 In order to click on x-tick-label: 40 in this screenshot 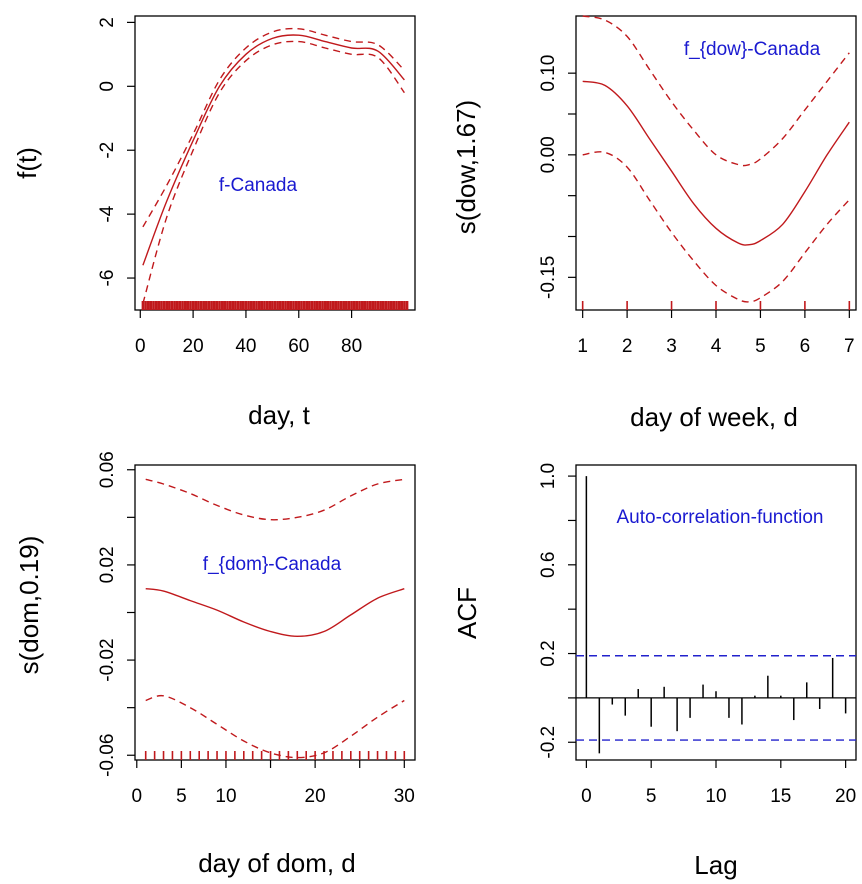, I will do `click(245, 346)`.